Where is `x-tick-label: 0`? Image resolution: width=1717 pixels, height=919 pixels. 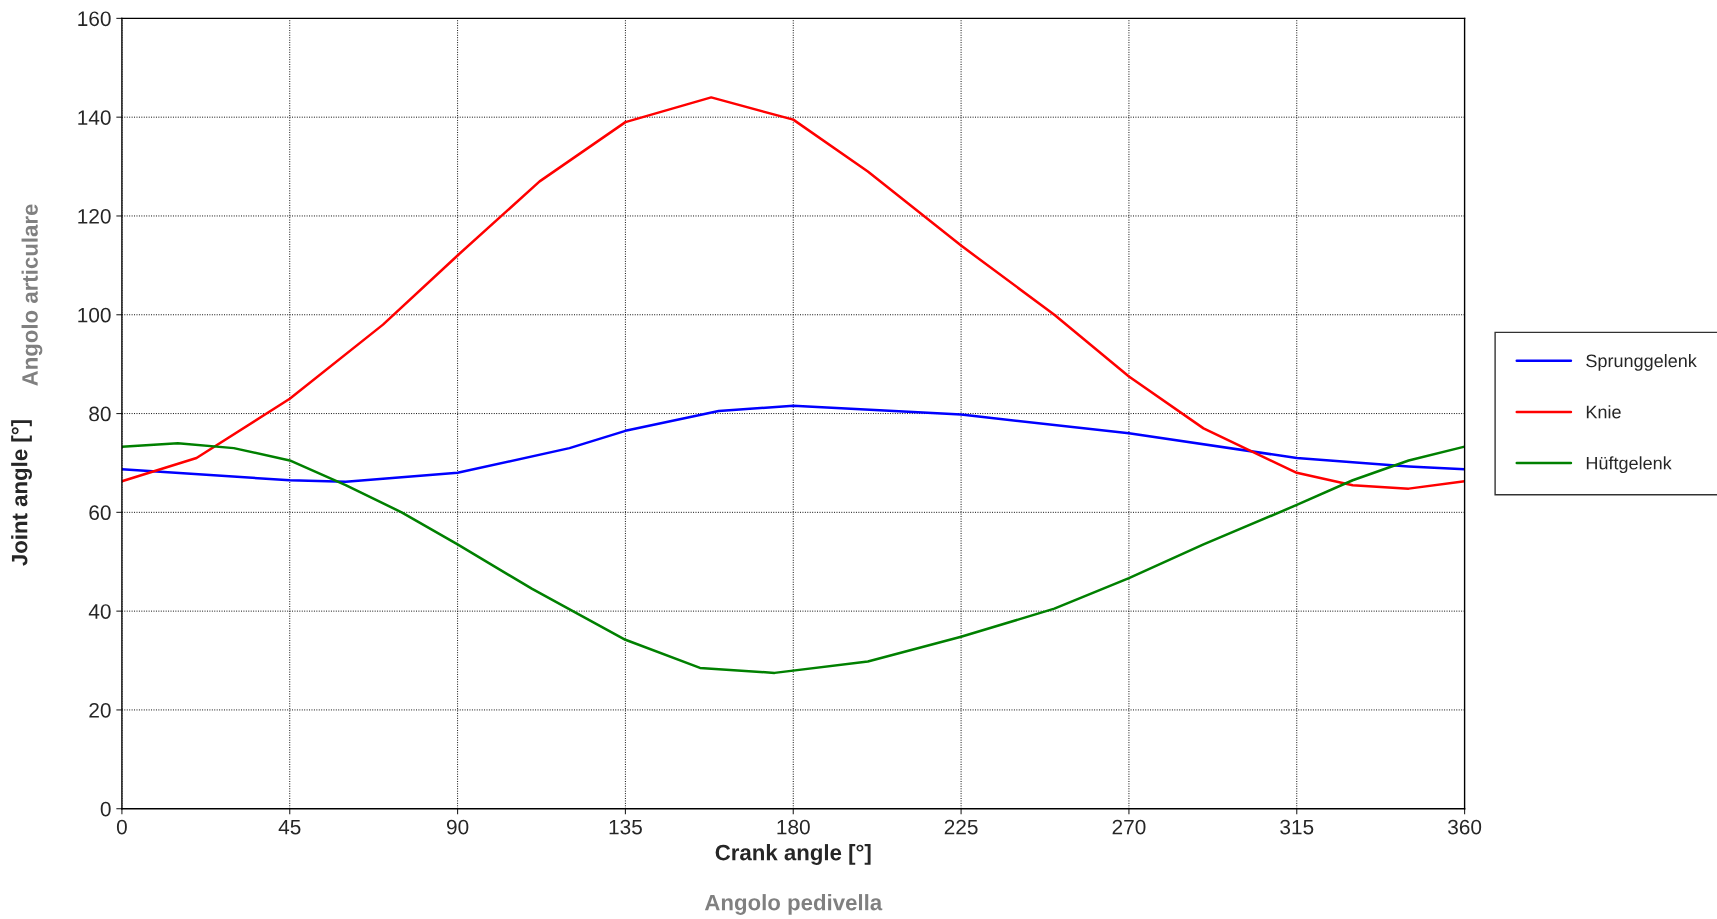 x-tick-label: 0 is located at coordinates (121, 827).